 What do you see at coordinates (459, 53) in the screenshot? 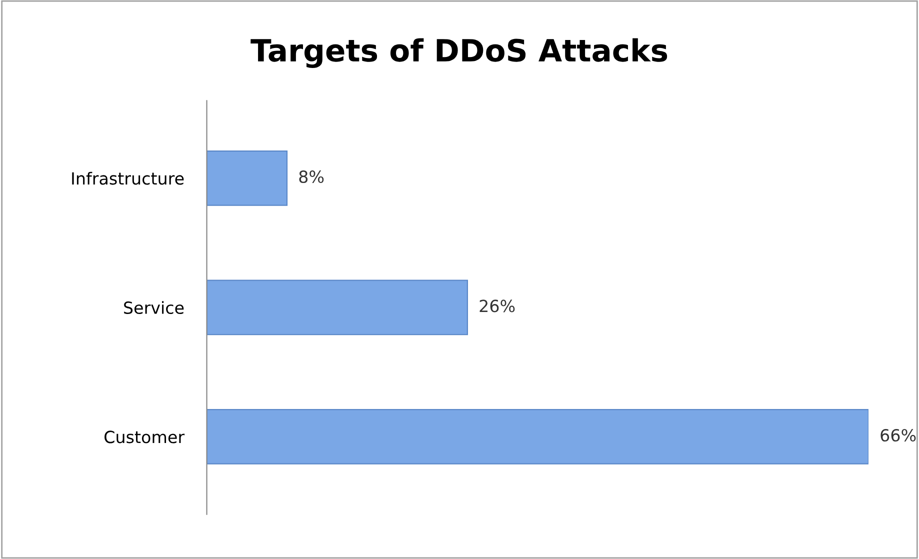
I see `chart-title: Targets of DDoS Attacks` at bounding box center [459, 53].